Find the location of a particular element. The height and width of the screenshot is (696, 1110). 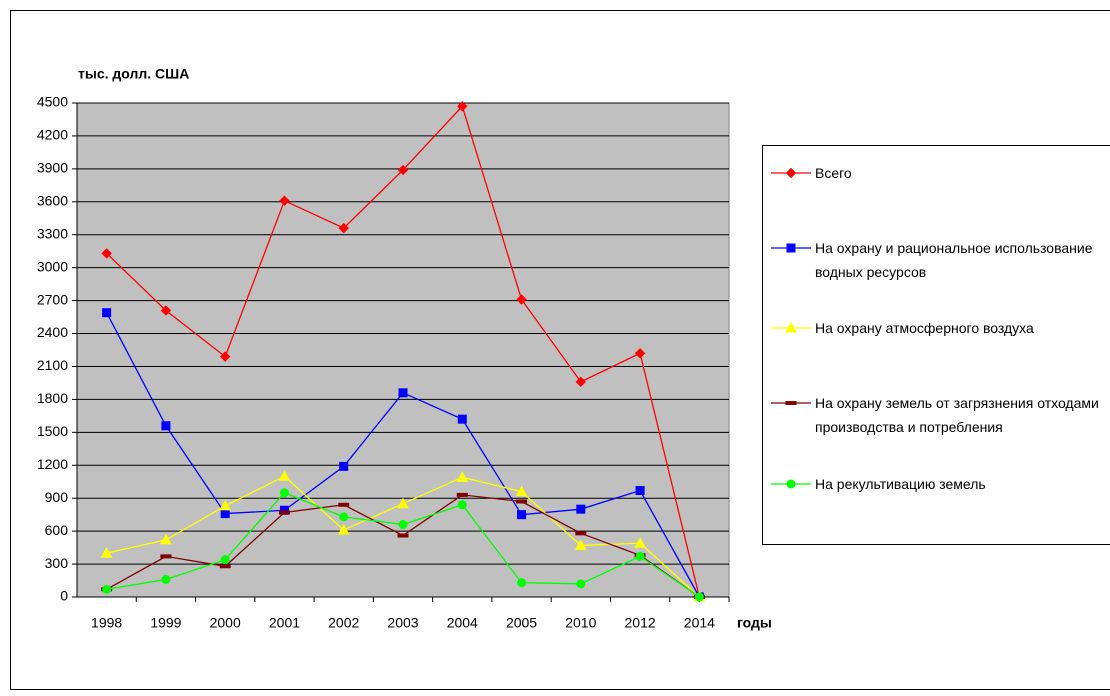

x-tick-label: 2002 is located at coordinates (343, 623).